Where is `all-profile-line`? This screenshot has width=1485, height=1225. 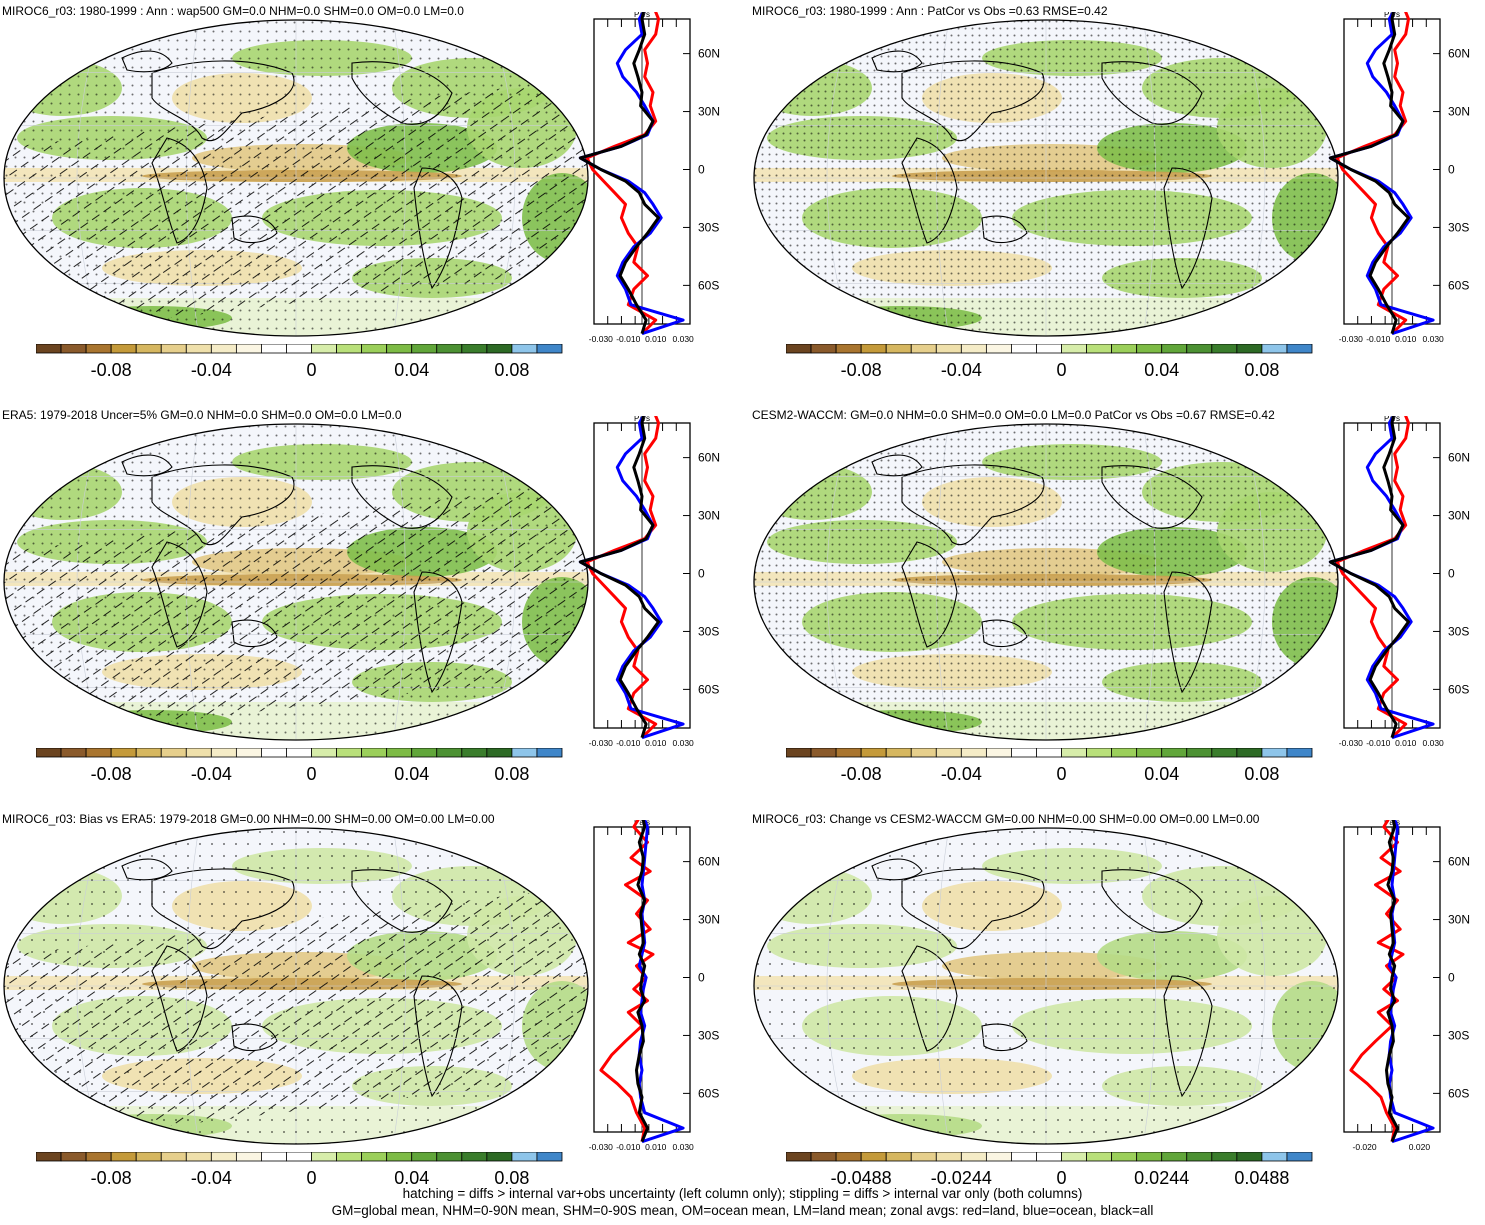
all-profile-line is located at coordinates (619, 577).